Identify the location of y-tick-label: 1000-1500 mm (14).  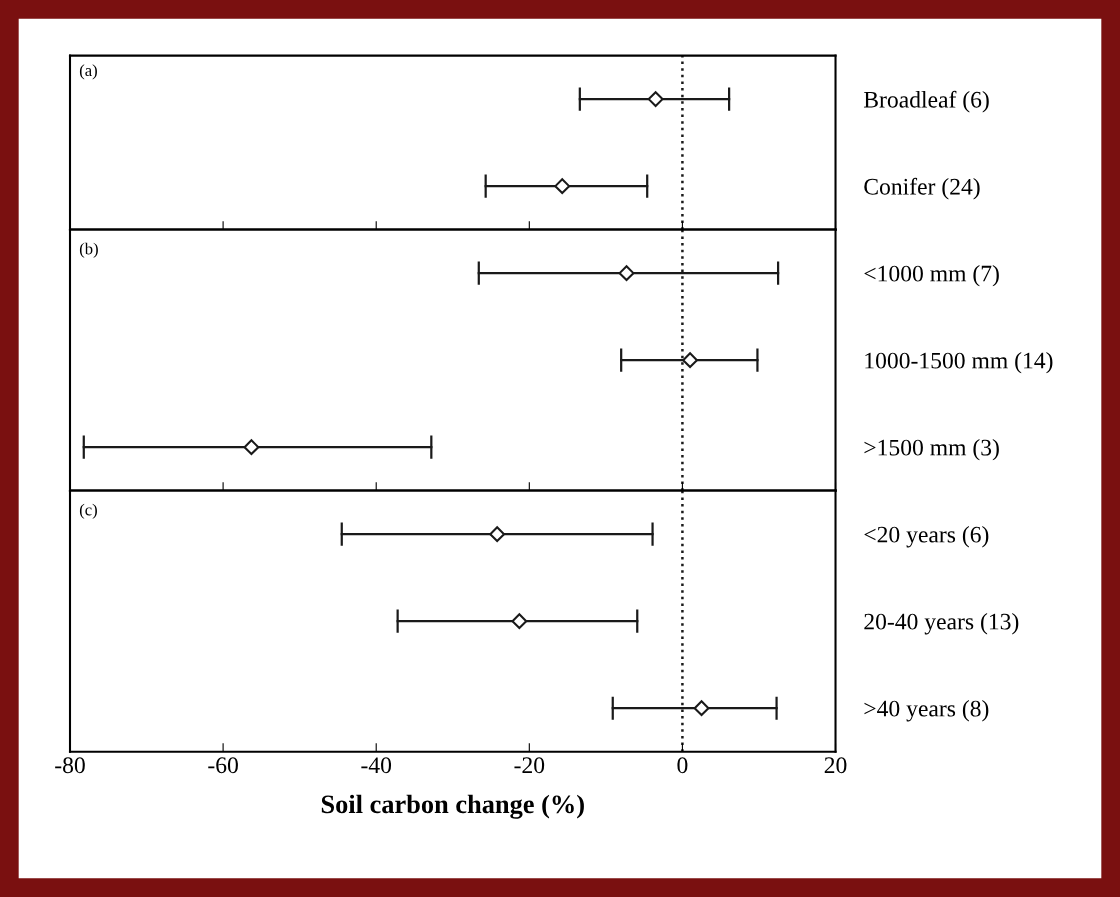
(959, 362).